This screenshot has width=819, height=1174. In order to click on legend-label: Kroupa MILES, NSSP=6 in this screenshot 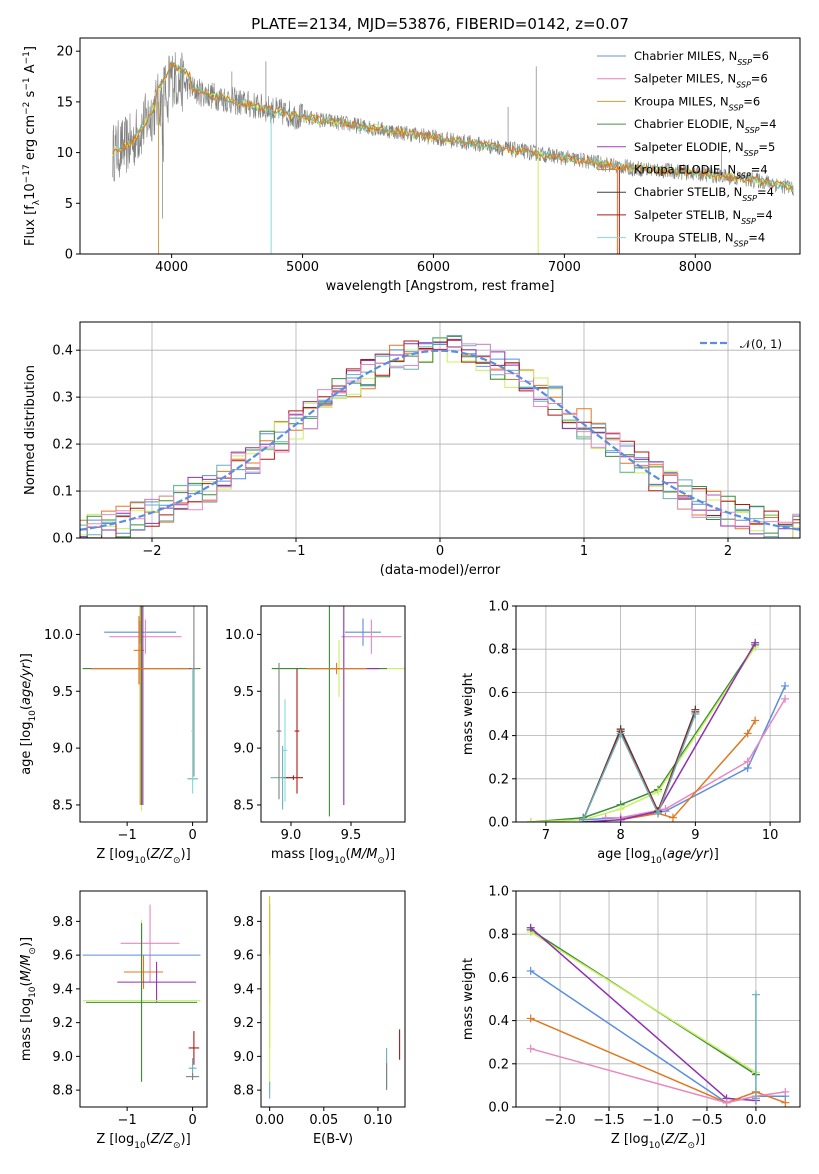, I will do `click(697, 103)`.